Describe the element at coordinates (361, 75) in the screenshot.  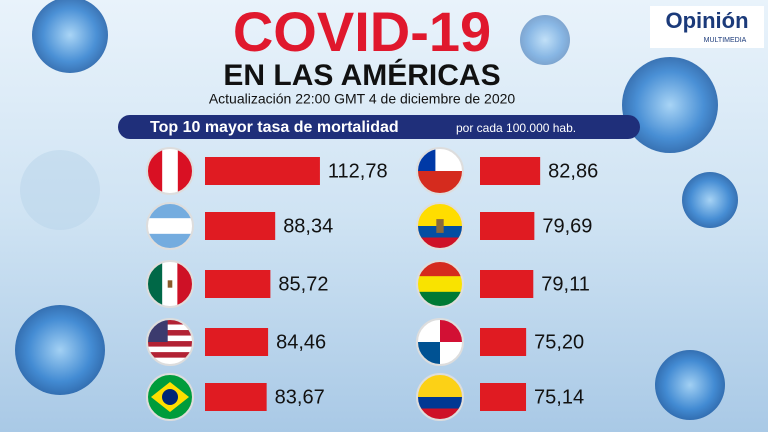
I see `subtitle: EN LAS AMÉRICAS` at that location.